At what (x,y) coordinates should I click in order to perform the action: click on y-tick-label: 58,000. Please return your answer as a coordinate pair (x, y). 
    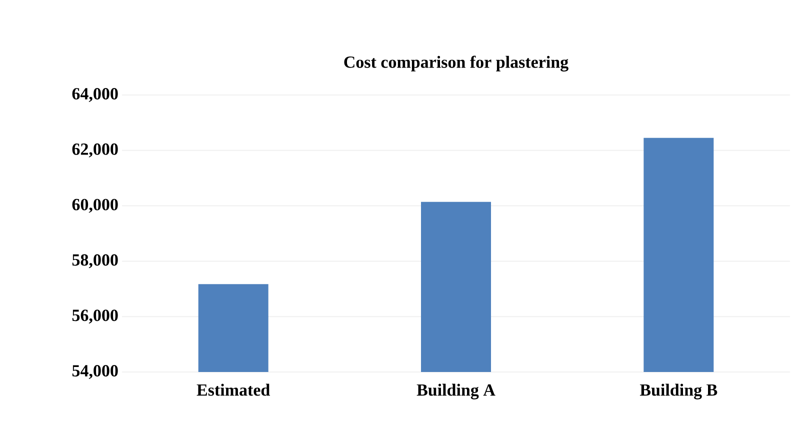
    Looking at the image, I should click on (95, 261).